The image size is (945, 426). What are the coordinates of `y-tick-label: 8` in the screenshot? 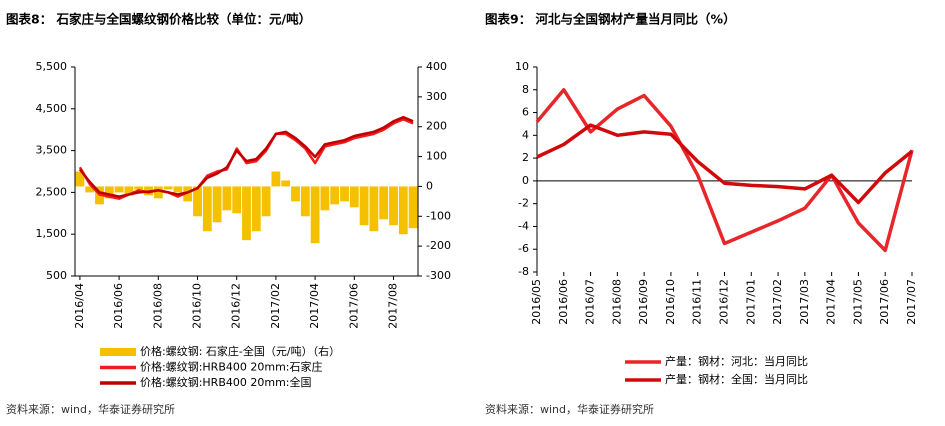 It's located at (525, 89).